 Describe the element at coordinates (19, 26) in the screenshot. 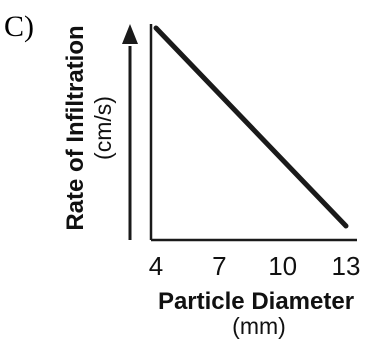

I see `panel-label: C)` at that location.